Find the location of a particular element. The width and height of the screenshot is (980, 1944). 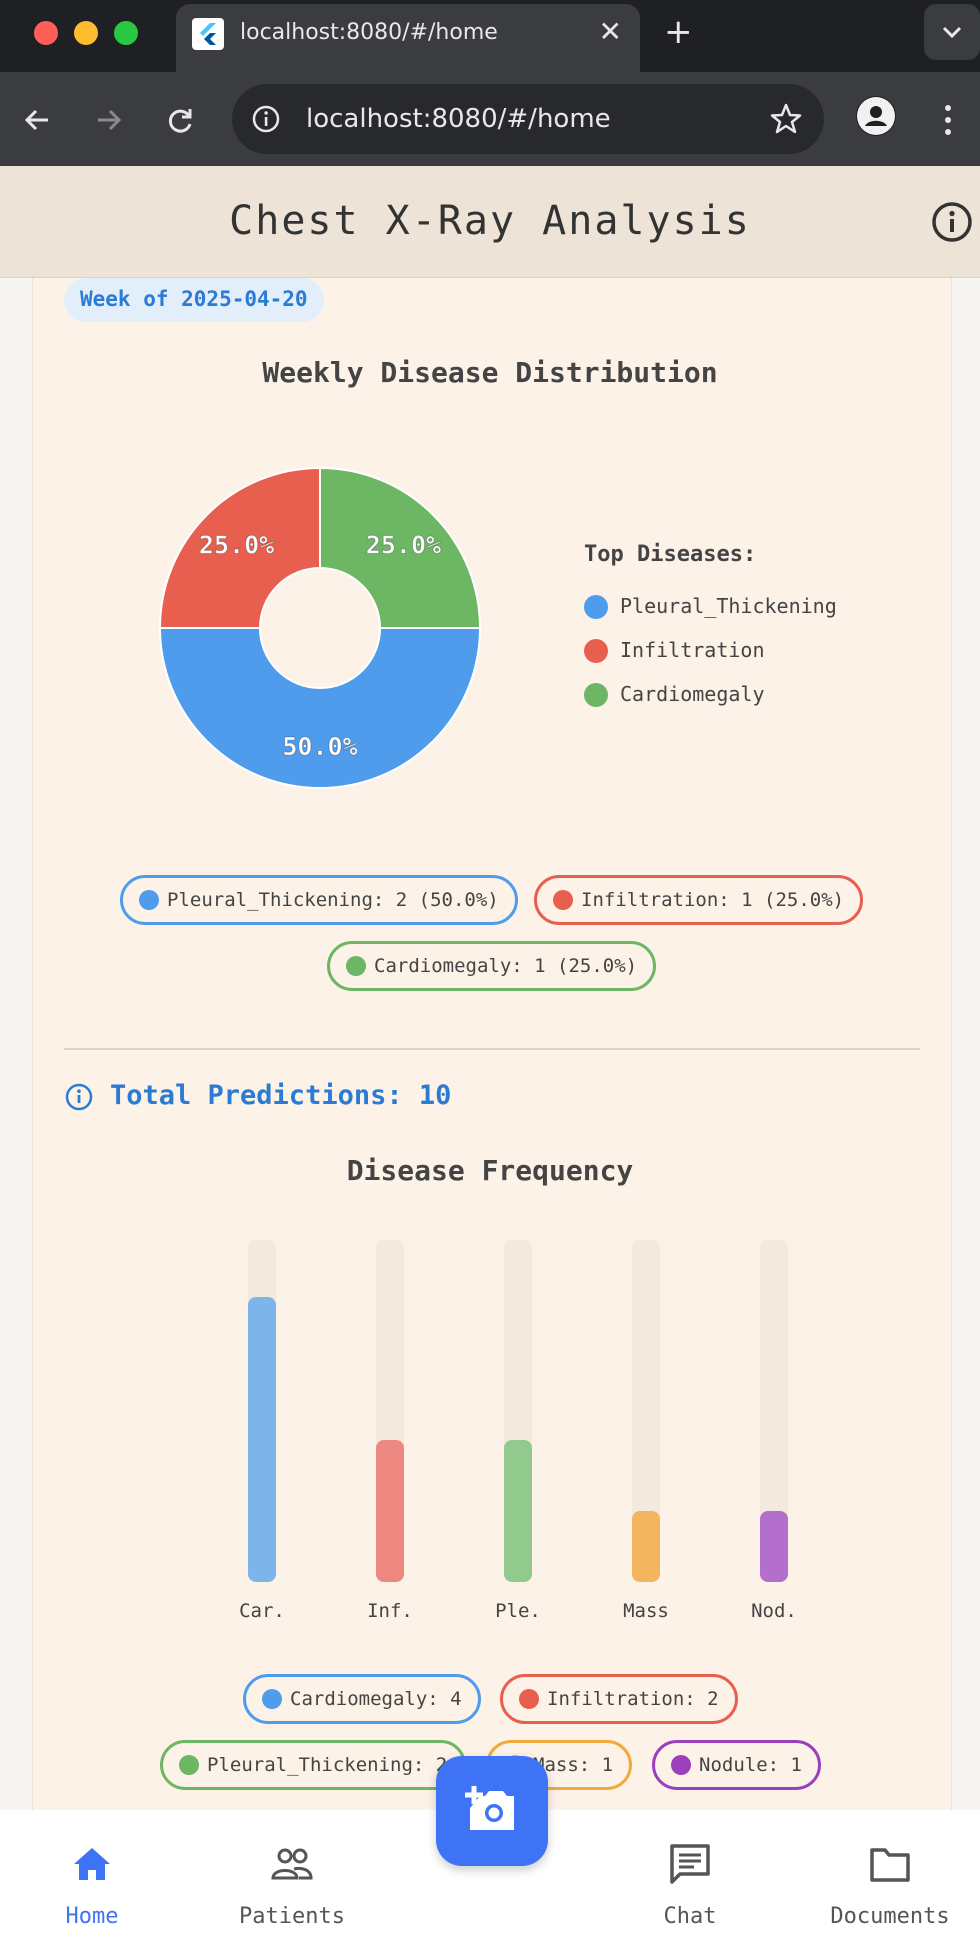

divider is located at coordinates (492, 1049).